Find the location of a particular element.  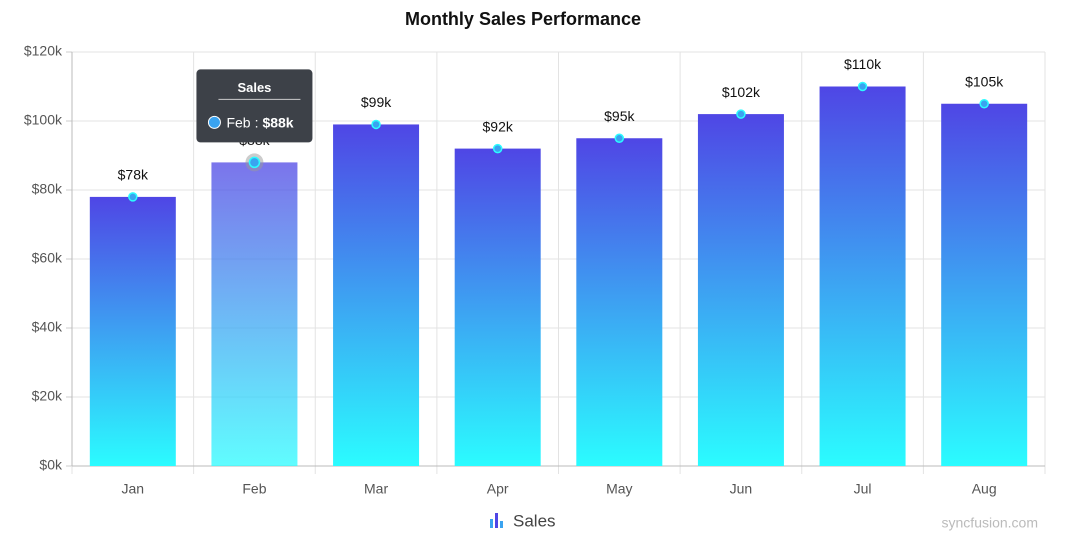

y-tick-label: $0k is located at coordinates (51, 465).